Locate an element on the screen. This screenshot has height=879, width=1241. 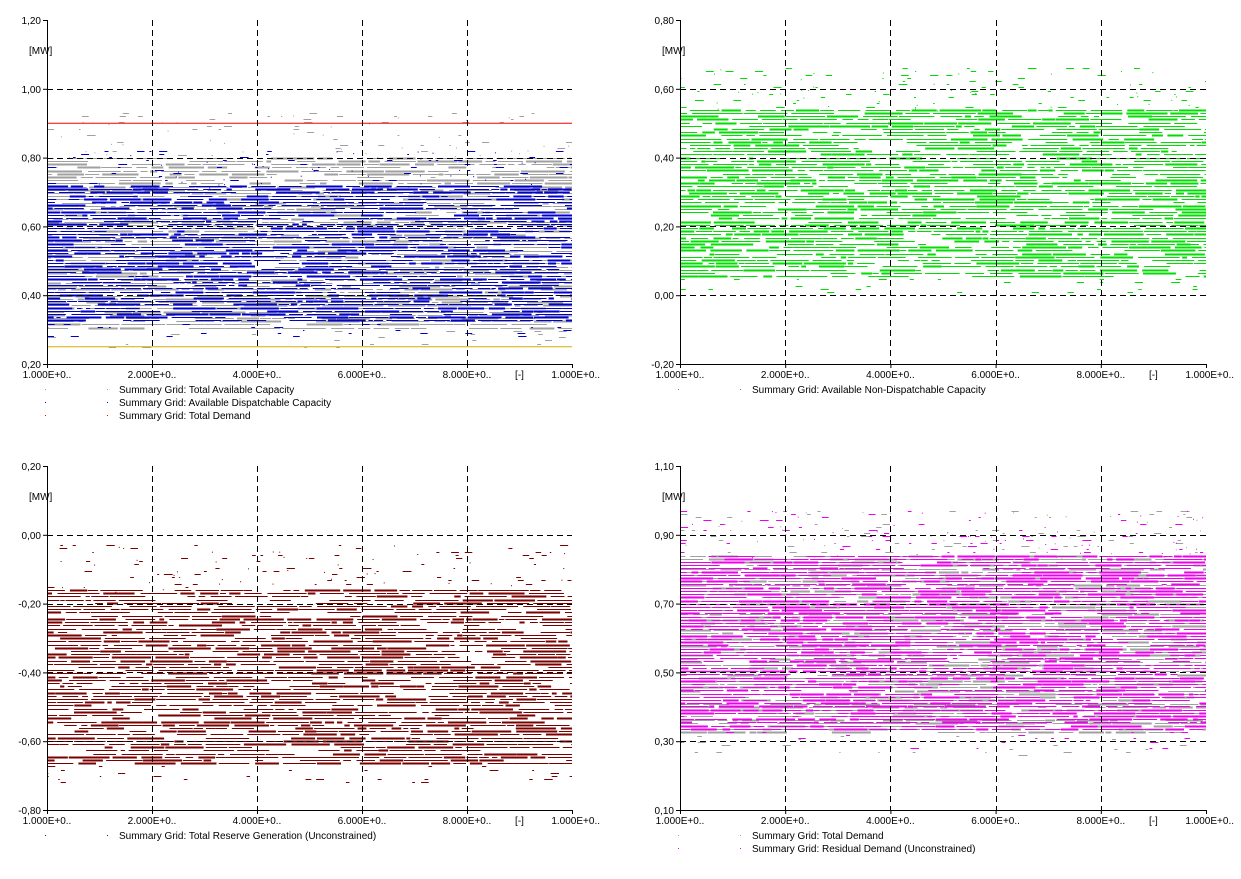
y-tick-label: -0,60 is located at coordinates (29, 742).